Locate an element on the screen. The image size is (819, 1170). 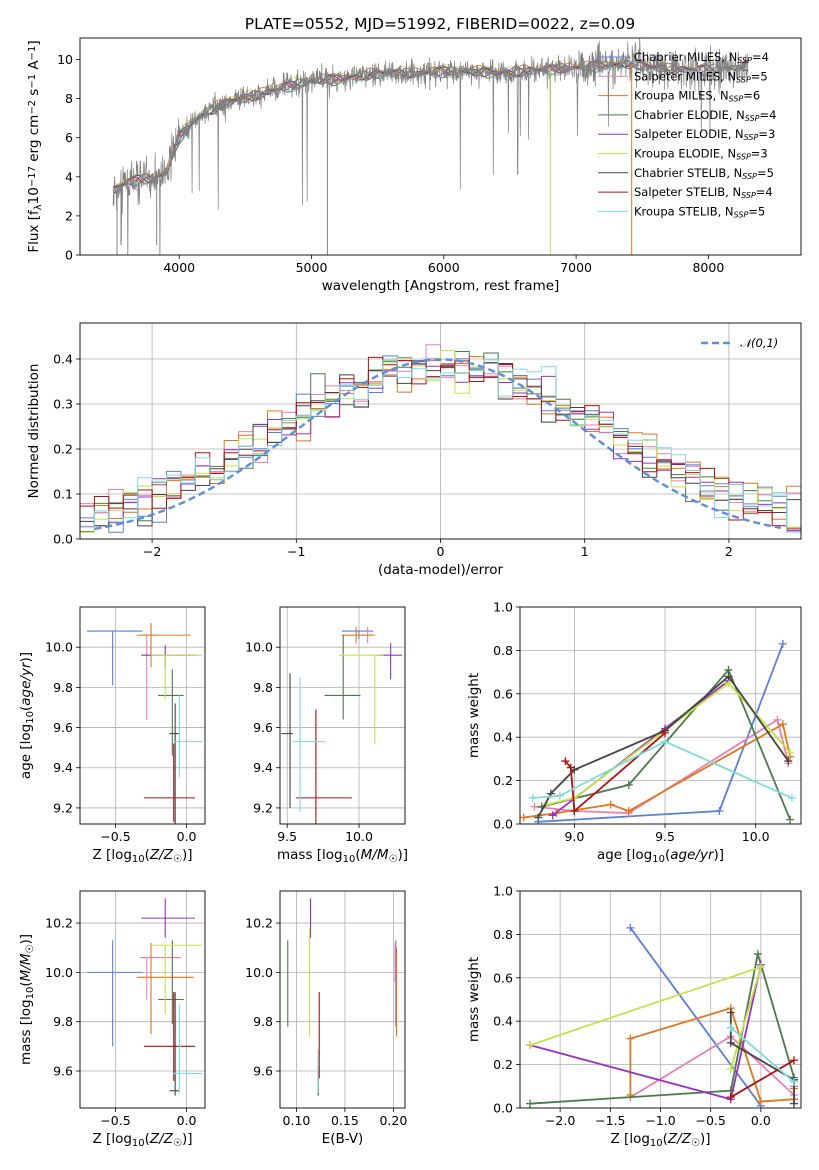
y-tick-label: 10.2 is located at coordinates (259, 923).